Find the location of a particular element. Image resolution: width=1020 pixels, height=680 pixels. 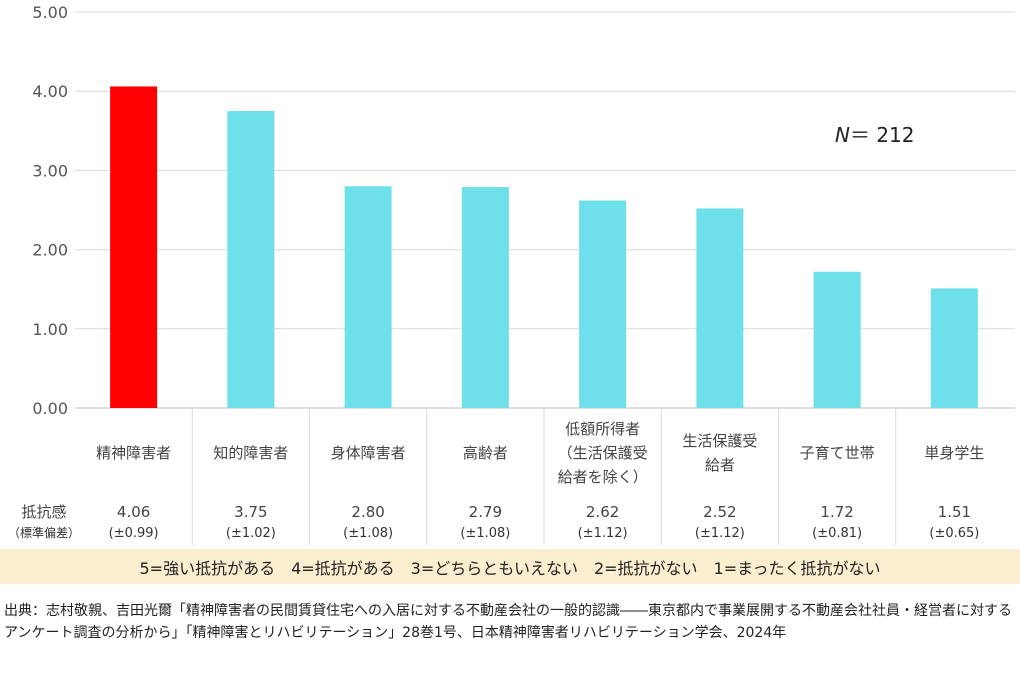

category-label: 高齢者 is located at coordinates (485, 453).